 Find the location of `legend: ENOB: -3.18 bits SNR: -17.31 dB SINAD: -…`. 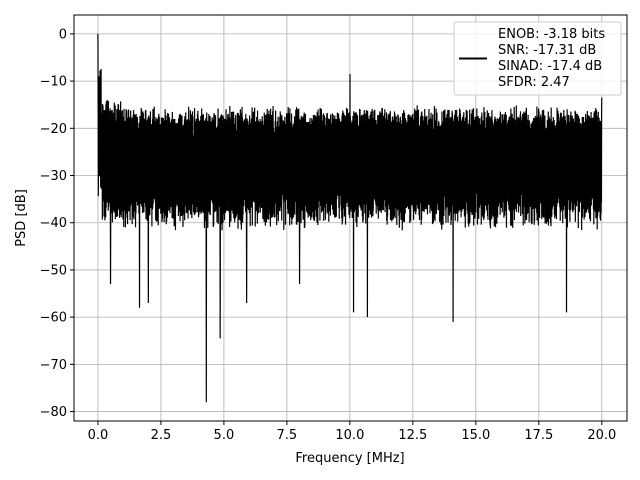

legend: ENOB: -3.18 bits SNR: -17.31 dB SINAD: -… is located at coordinates (537, 58).